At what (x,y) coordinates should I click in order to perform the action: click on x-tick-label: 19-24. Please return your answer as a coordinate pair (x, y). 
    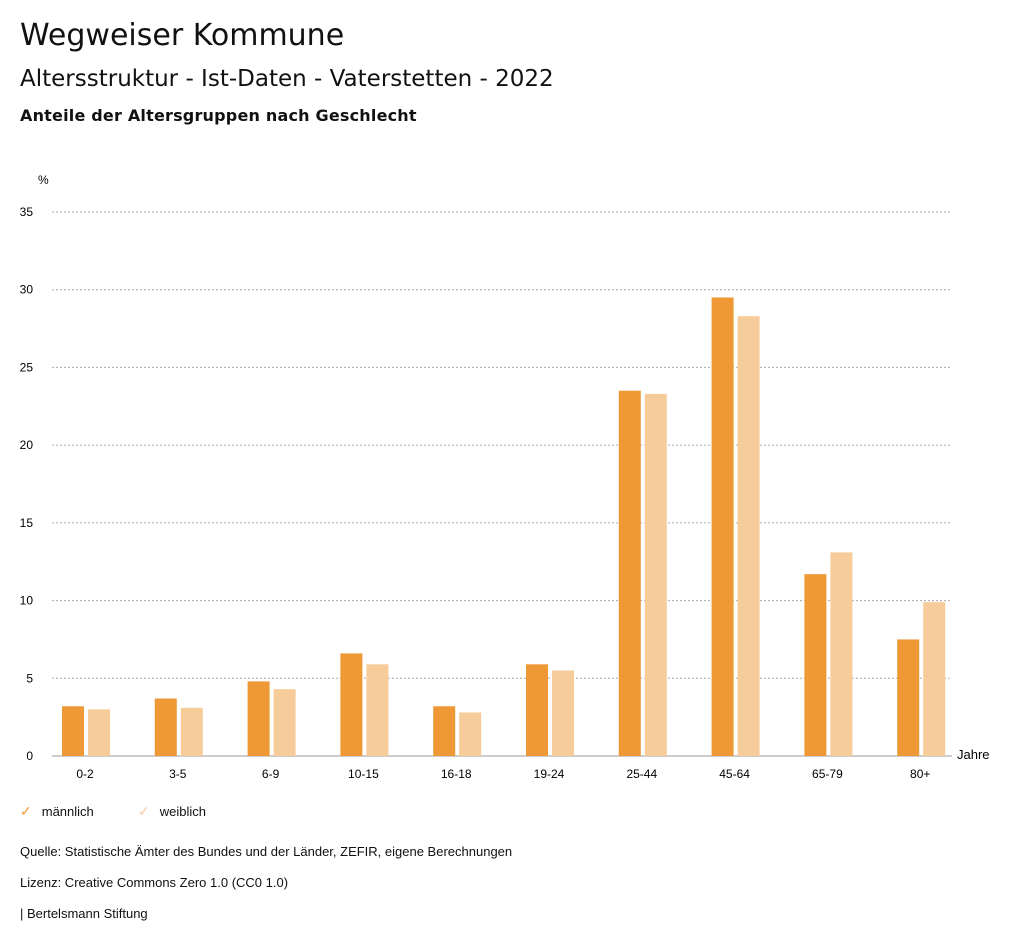
    Looking at the image, I should click on (549, 774).